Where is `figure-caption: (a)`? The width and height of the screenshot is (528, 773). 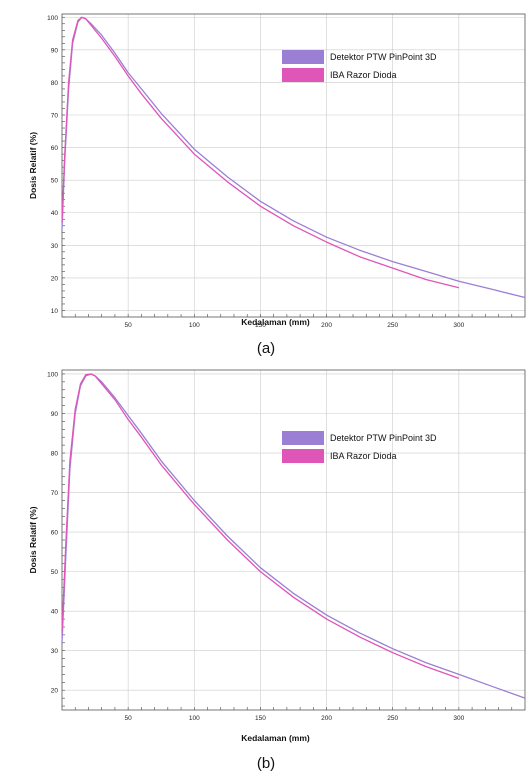
figure-caption: (a) is located at coordinates (266, 348).